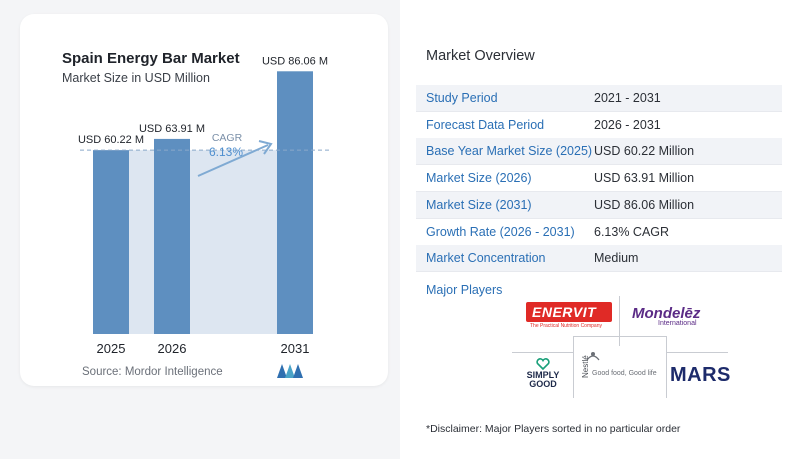  I want to click on value-label-2025: USD 60.22 M, so click(111, 140).